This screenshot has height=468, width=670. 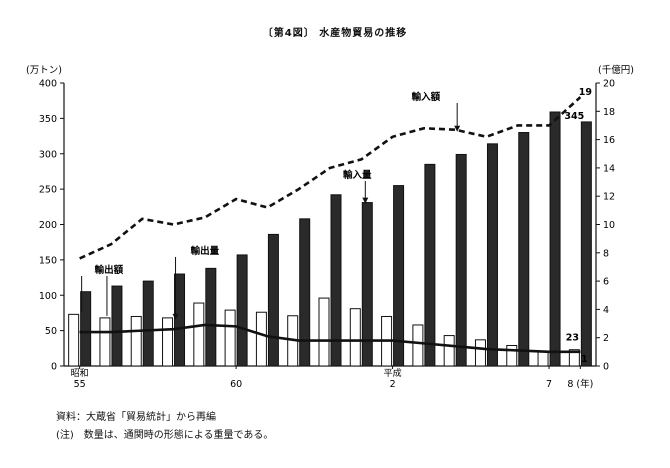 I want to click on right-tick-label: 10, so click(x=609, y=225).